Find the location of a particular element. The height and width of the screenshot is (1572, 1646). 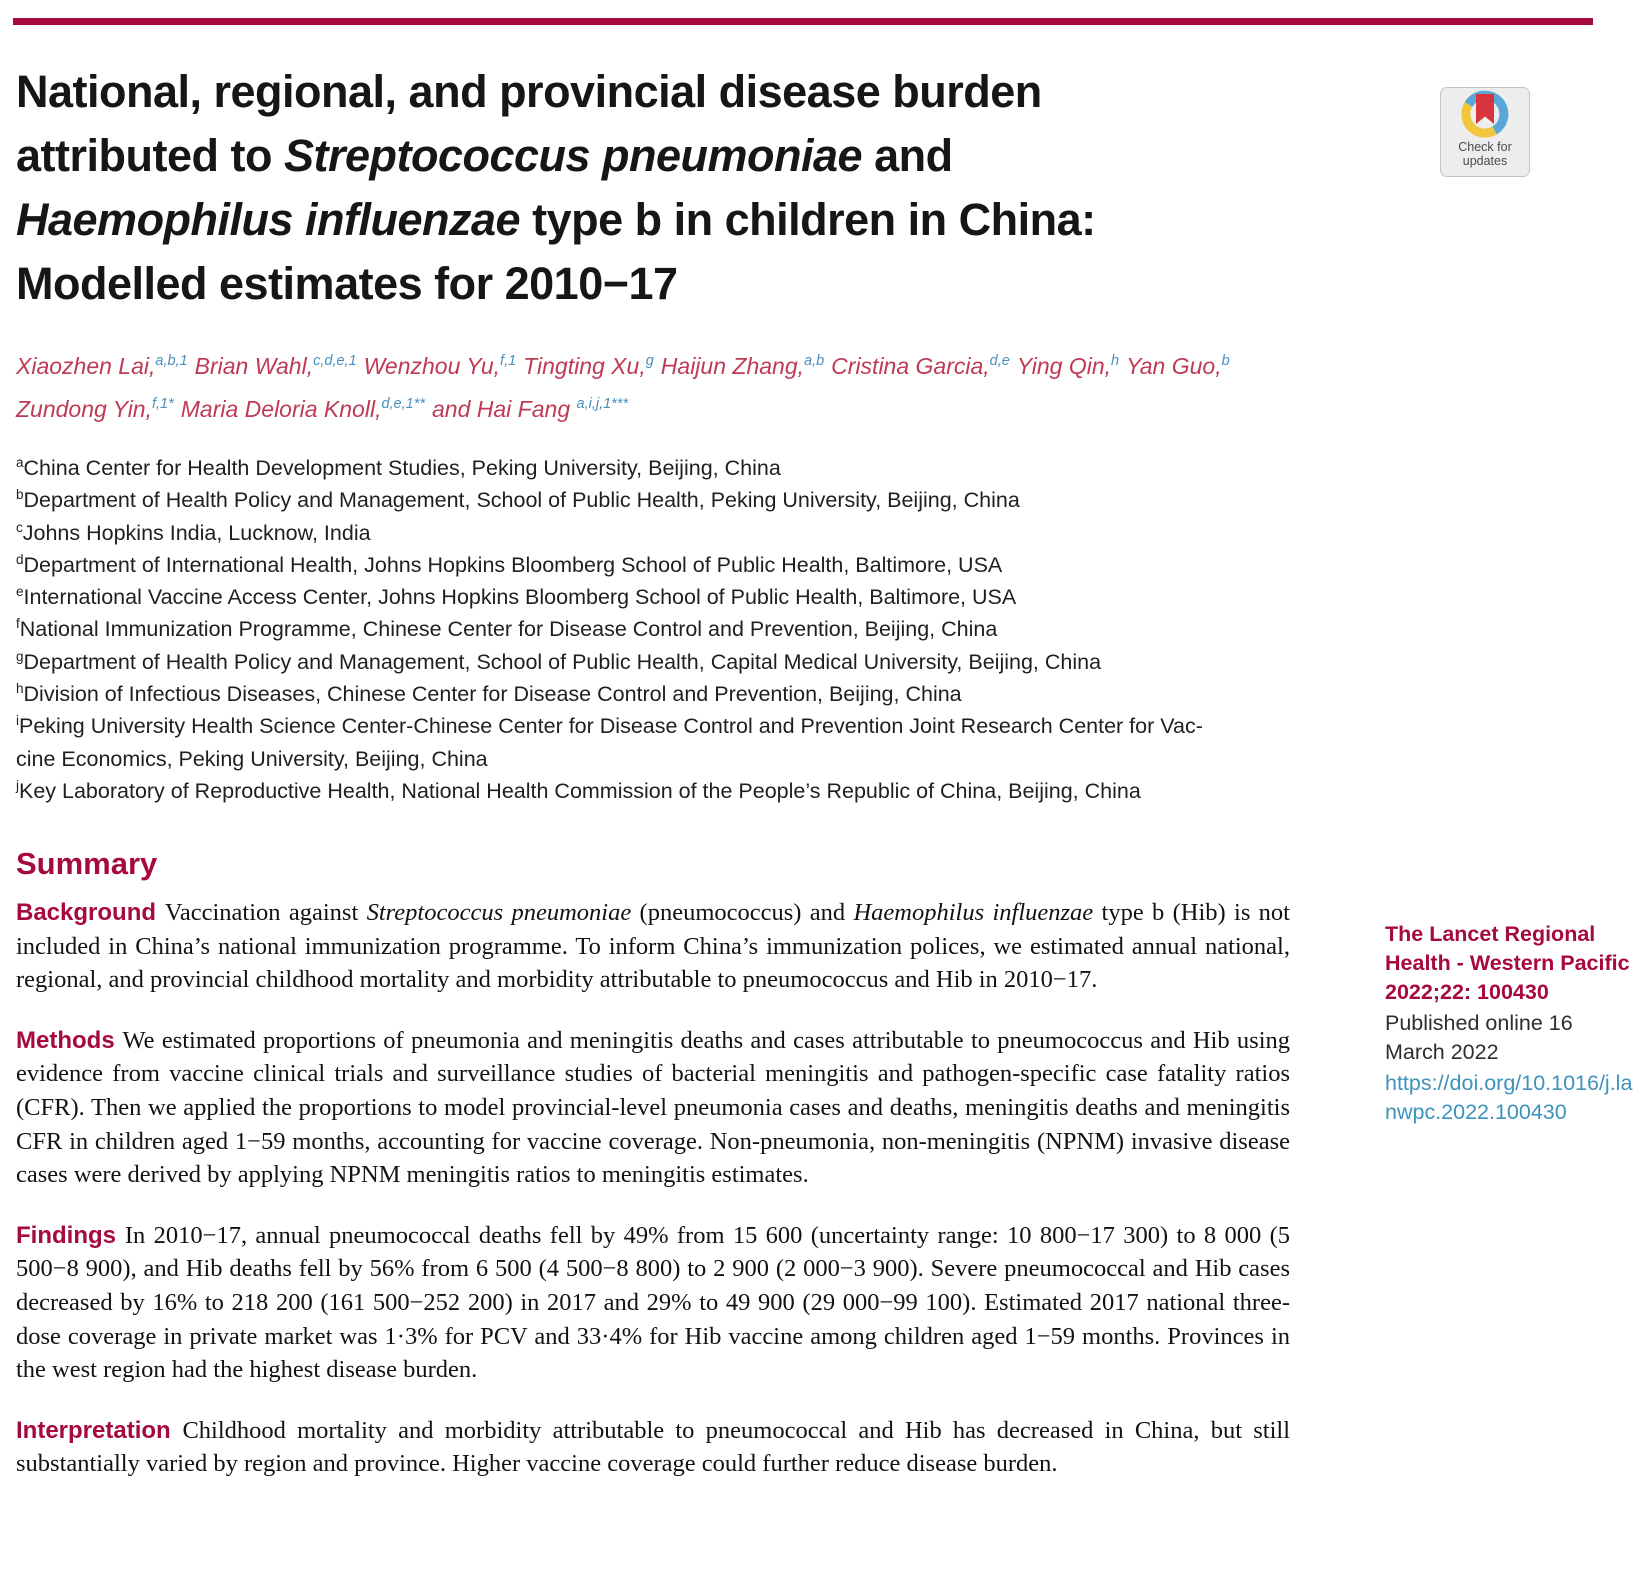

check-for-updates-label: Check for updates is located at coordinates (1485, 154).